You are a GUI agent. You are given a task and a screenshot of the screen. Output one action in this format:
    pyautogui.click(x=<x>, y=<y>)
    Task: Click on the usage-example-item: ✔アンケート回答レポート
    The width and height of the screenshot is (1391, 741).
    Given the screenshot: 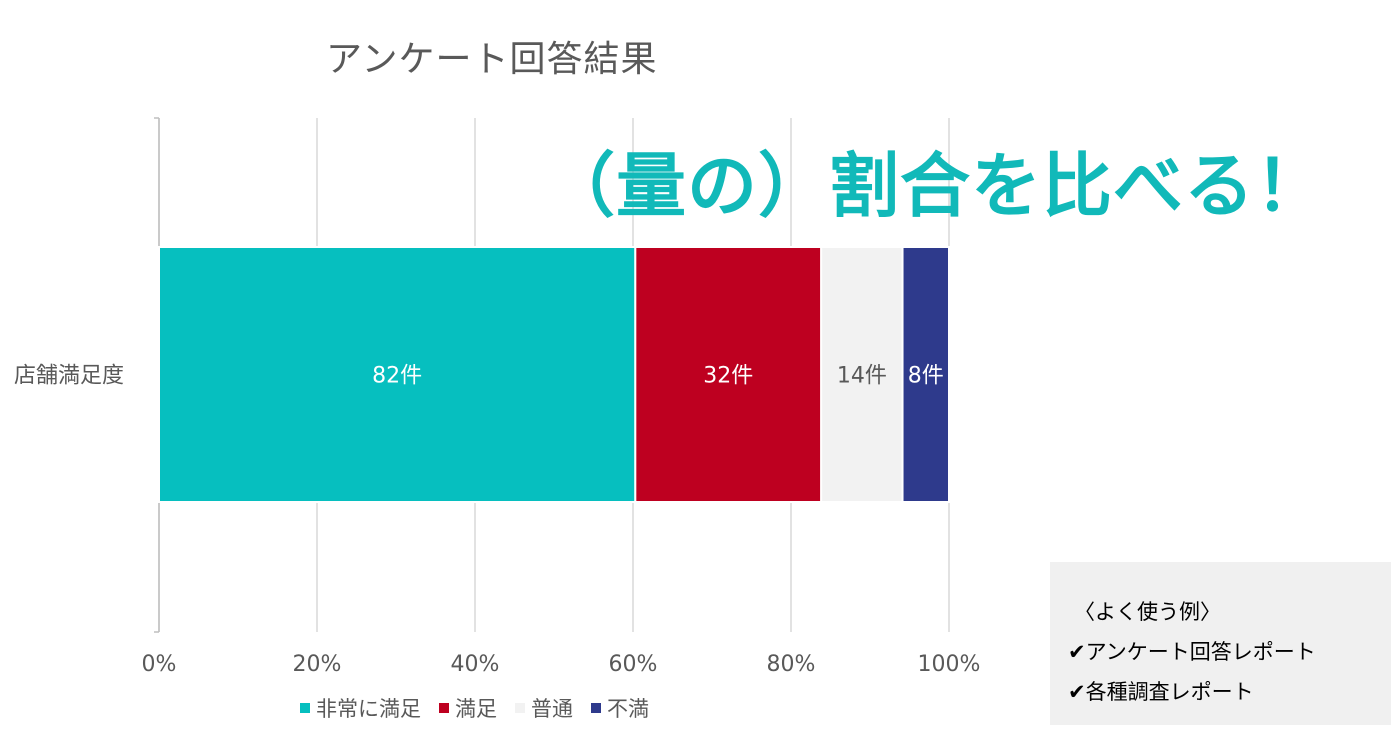 What is the action you would take?
    pyautogui.click(x=1192, y=652)
    